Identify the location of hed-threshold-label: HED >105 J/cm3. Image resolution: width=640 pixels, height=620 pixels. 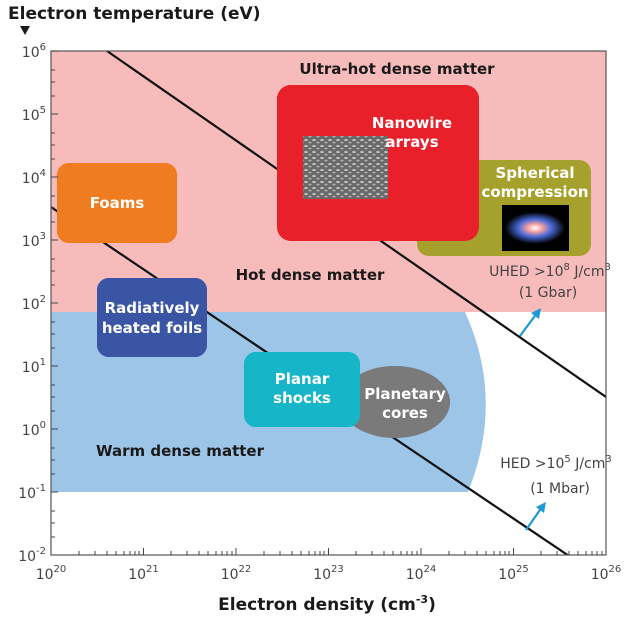
(556, 463).